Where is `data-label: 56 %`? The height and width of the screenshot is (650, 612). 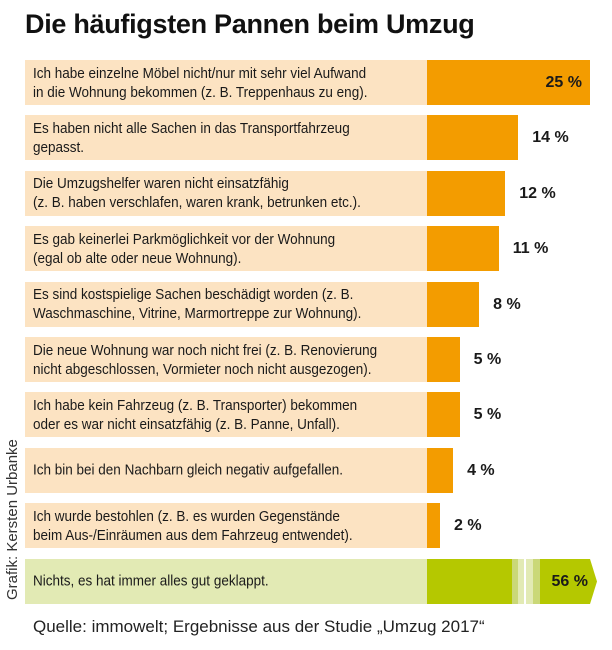 data-label: 56 % is located at coordinates (569, 581).